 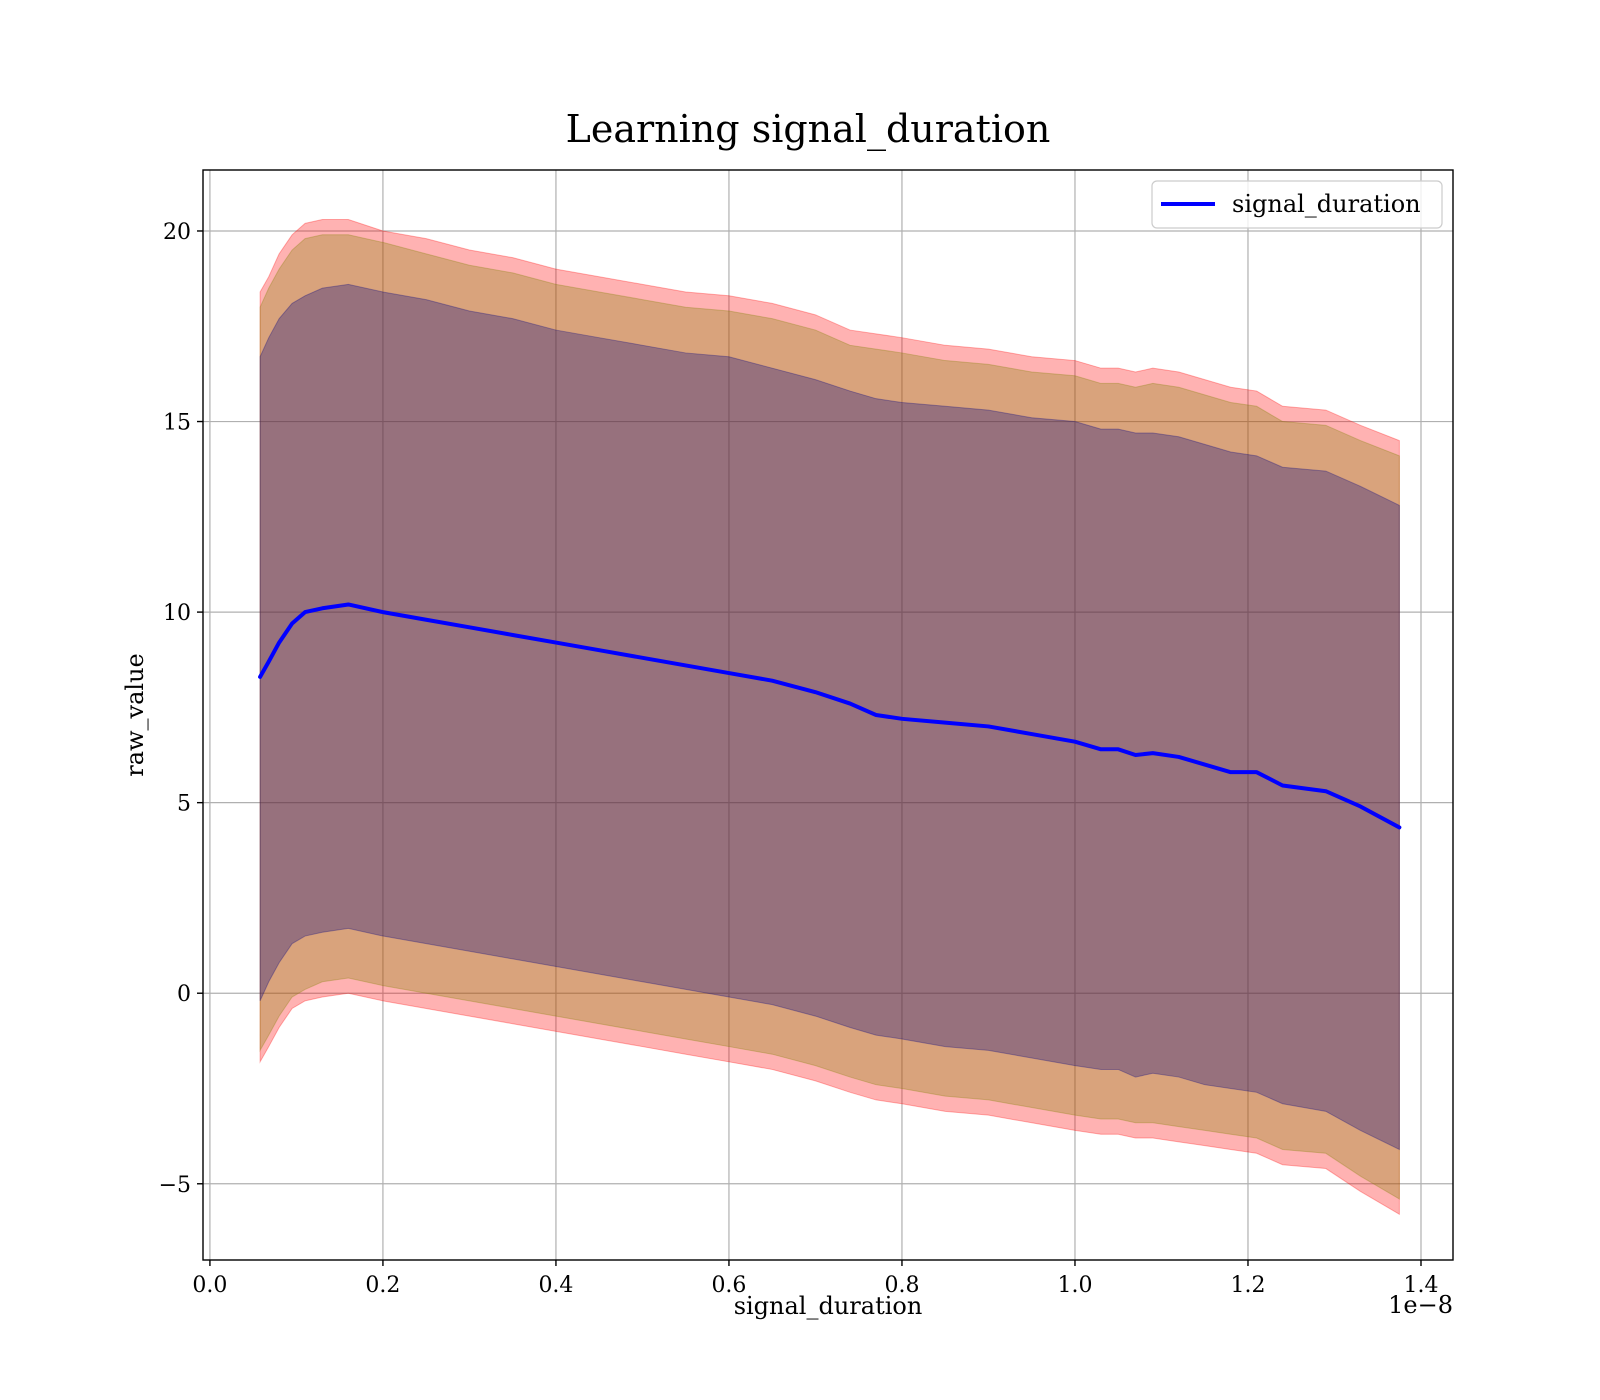 I want to click on y-tick-label: 15, so click(x=177, y=423).